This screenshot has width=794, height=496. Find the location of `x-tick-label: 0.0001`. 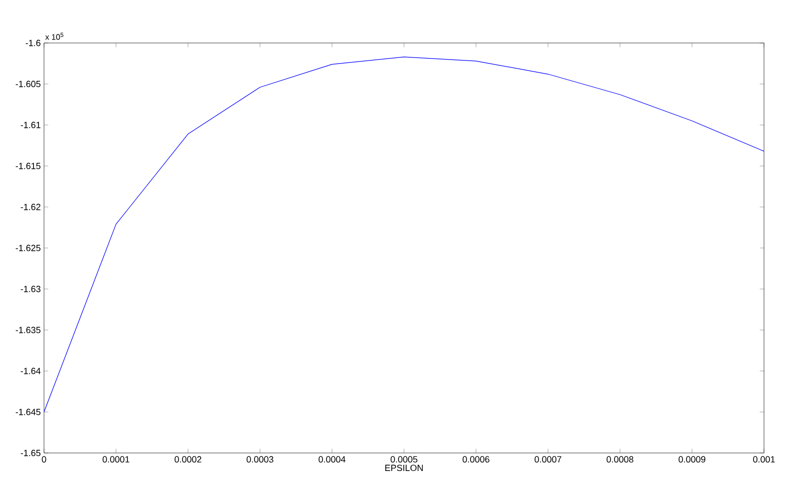

x-tick-label: 0.0001 is located at coordinates (116, 459).